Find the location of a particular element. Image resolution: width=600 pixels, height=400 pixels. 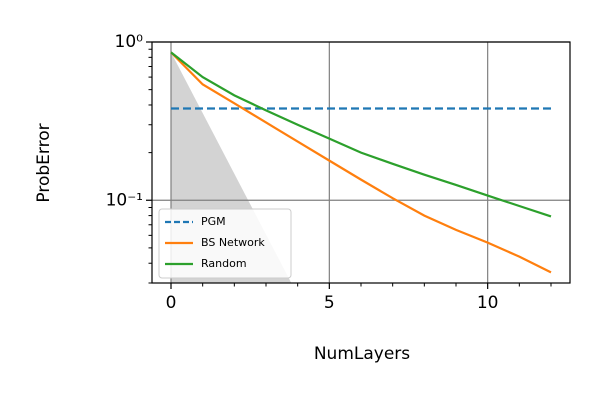

legend-label: PGM is located at coordinates (213, 221).